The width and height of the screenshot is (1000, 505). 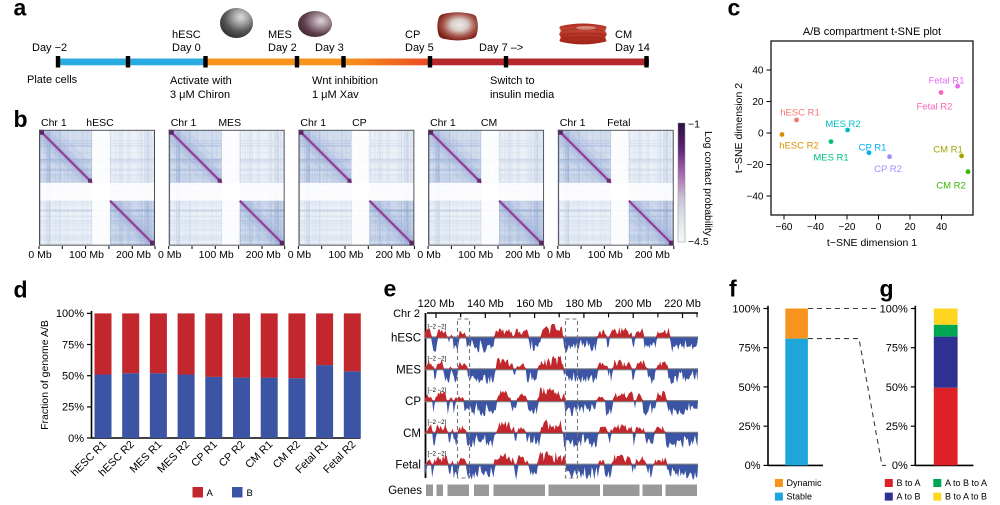 What do you see at coordinates (734, 10) in the screenshot?
I see `svg-text: c` at bounding box center [734, 10].